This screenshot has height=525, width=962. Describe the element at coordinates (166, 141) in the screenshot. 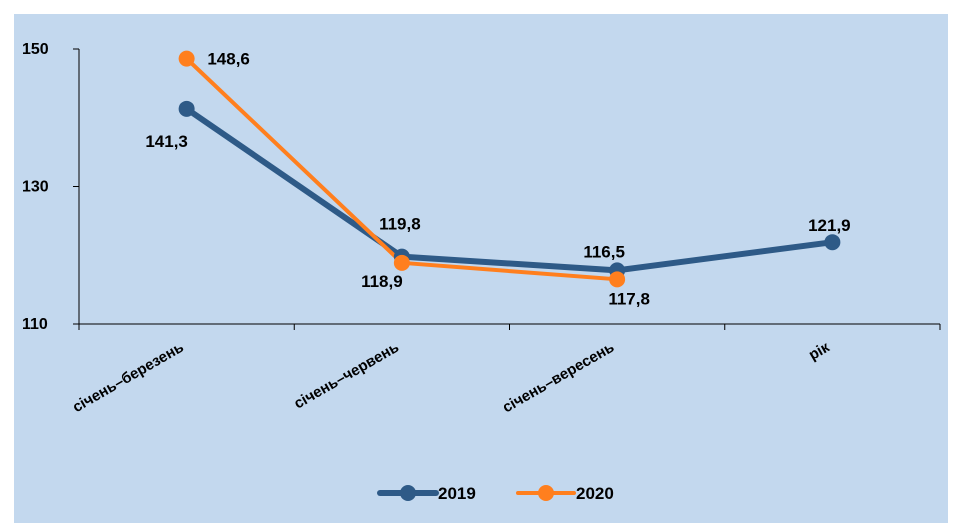

I see `data-label-2019: 141,3` at that location.